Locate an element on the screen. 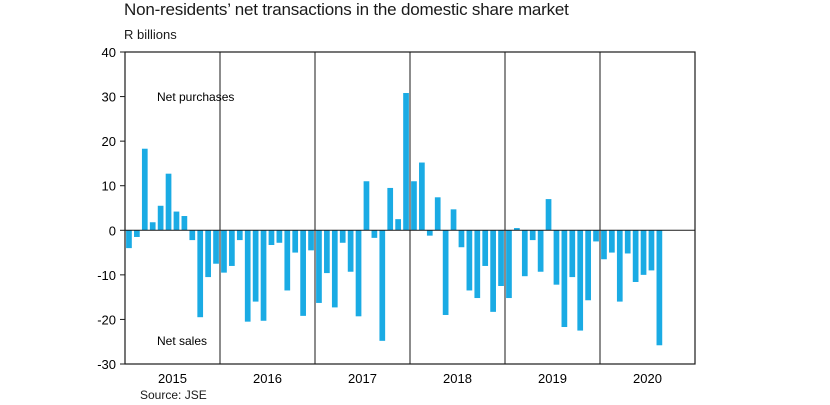 The height and width of the screenshot is (405, 830). x-tick-label: 2016 is located at coordinates (267, 378).